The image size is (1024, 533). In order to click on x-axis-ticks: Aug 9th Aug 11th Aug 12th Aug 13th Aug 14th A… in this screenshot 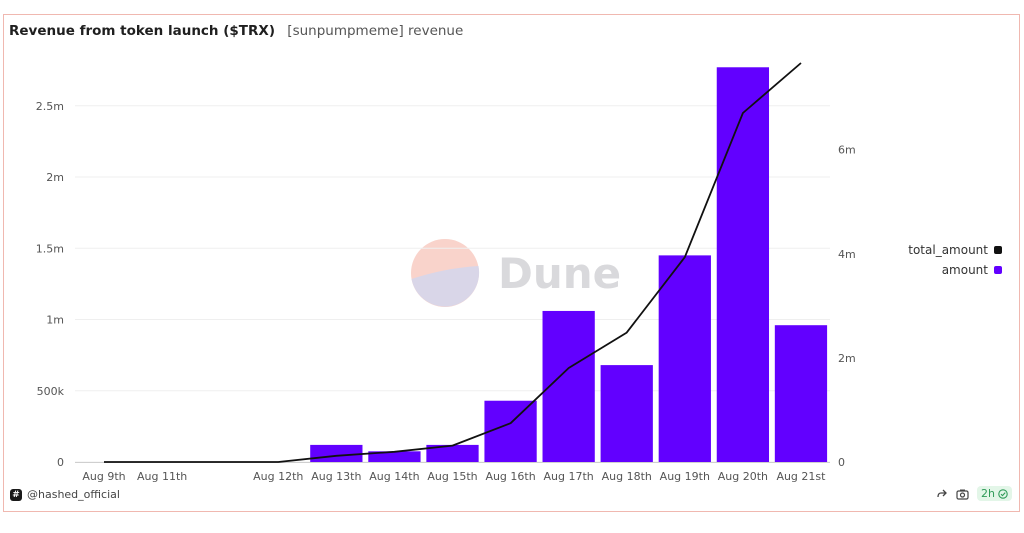, I will do `click(454, 476)`.